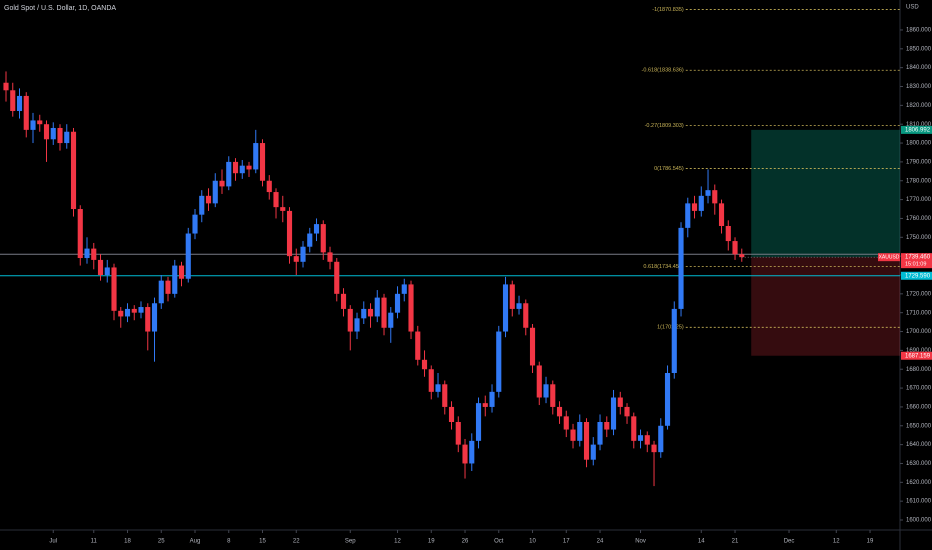 The height and width of the screenshot is (550, 932). Describe the element at coordinates (663, 71) in the screenshot. I see `fib-label: -0.618(1838.636)` at that location.